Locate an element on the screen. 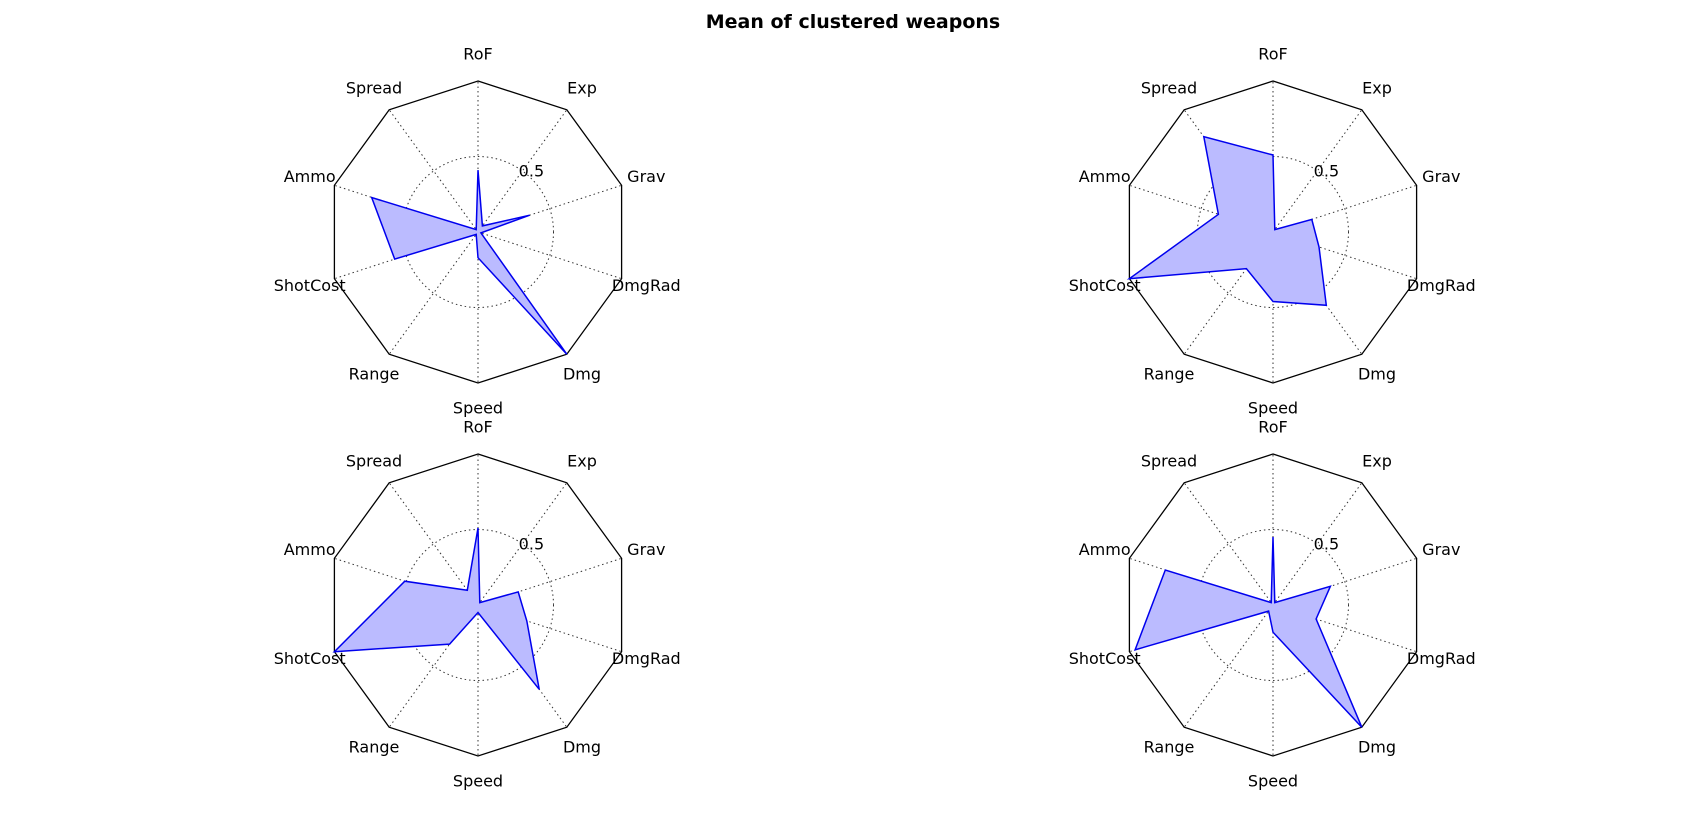 The image size is (1707, 838). figure-title: Mean of clustered weapons is located at coordinates (853, 22).